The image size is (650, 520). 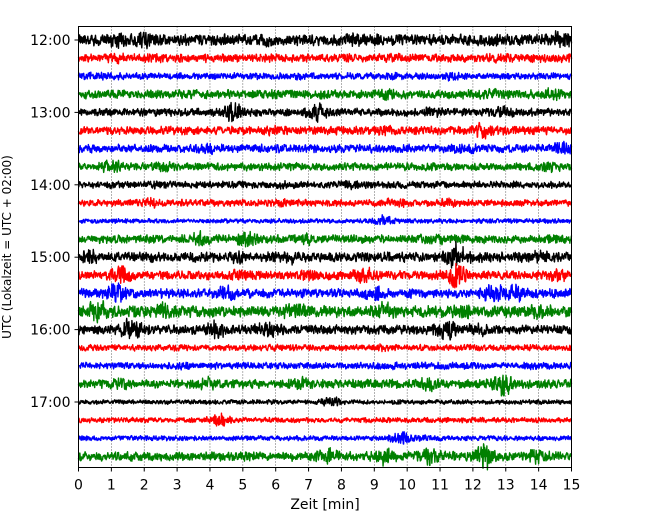 What do you see at coordinates (7, 247) in the screenshot?
I see `y-axis-label: UTC (Lokalzeit = UTC + 02:00)` at bounding box center [7, 247].